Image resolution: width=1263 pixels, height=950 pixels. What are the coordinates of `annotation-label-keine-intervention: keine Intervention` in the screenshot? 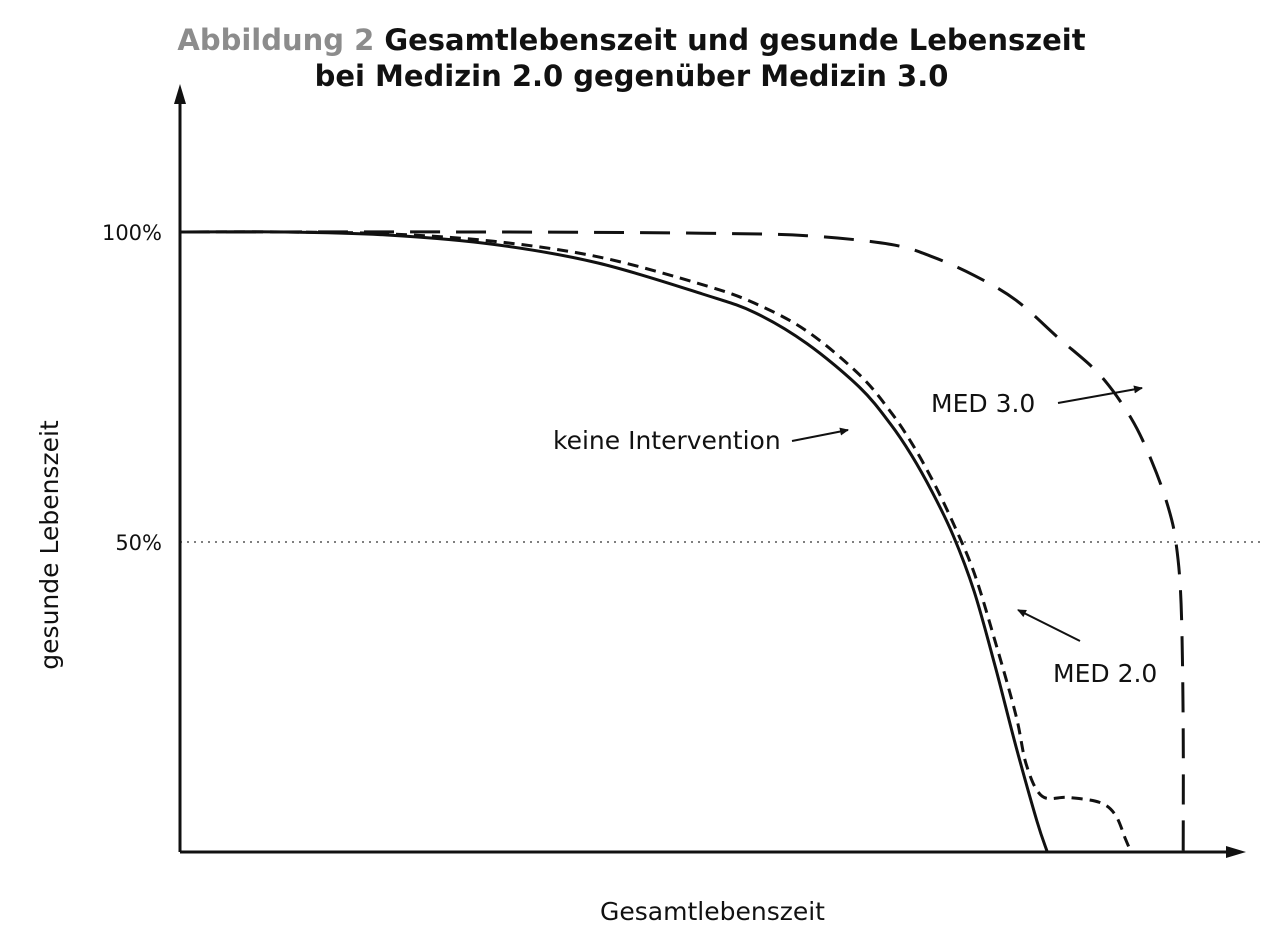 It's located at (667, 440).